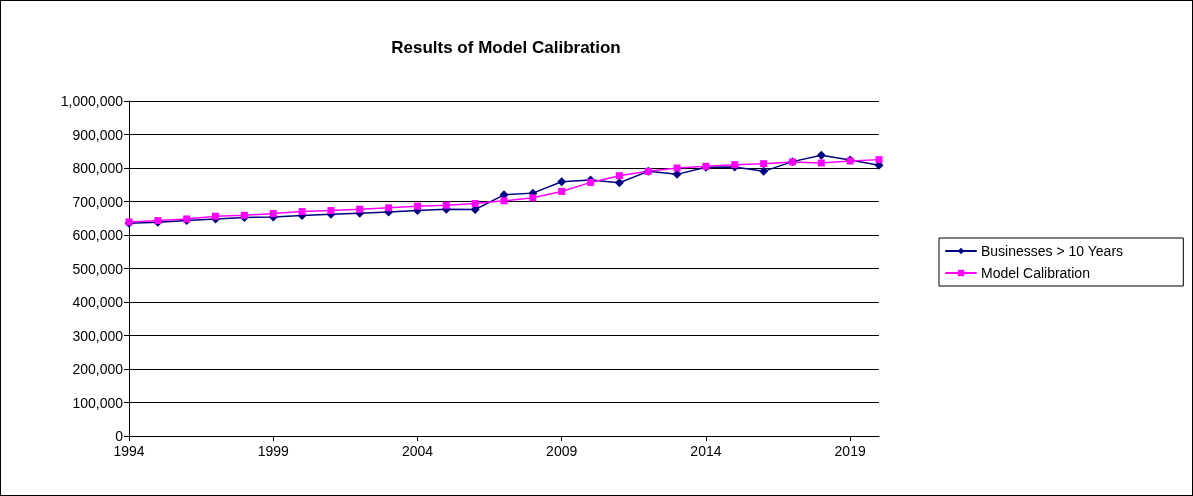 The image size is (1193, 496). Describe the element at coordinates (98, 369) in the screenshot. I see `y-tick-label: 200,000` at that location.